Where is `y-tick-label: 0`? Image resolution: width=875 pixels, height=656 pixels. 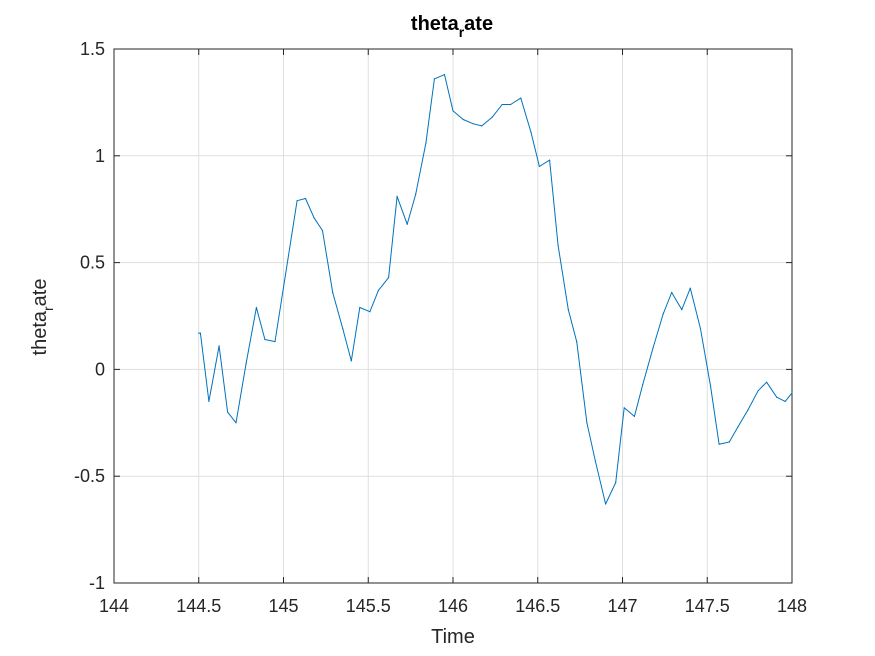
y-tick-label: 0 is located at coordinates (100, 369).